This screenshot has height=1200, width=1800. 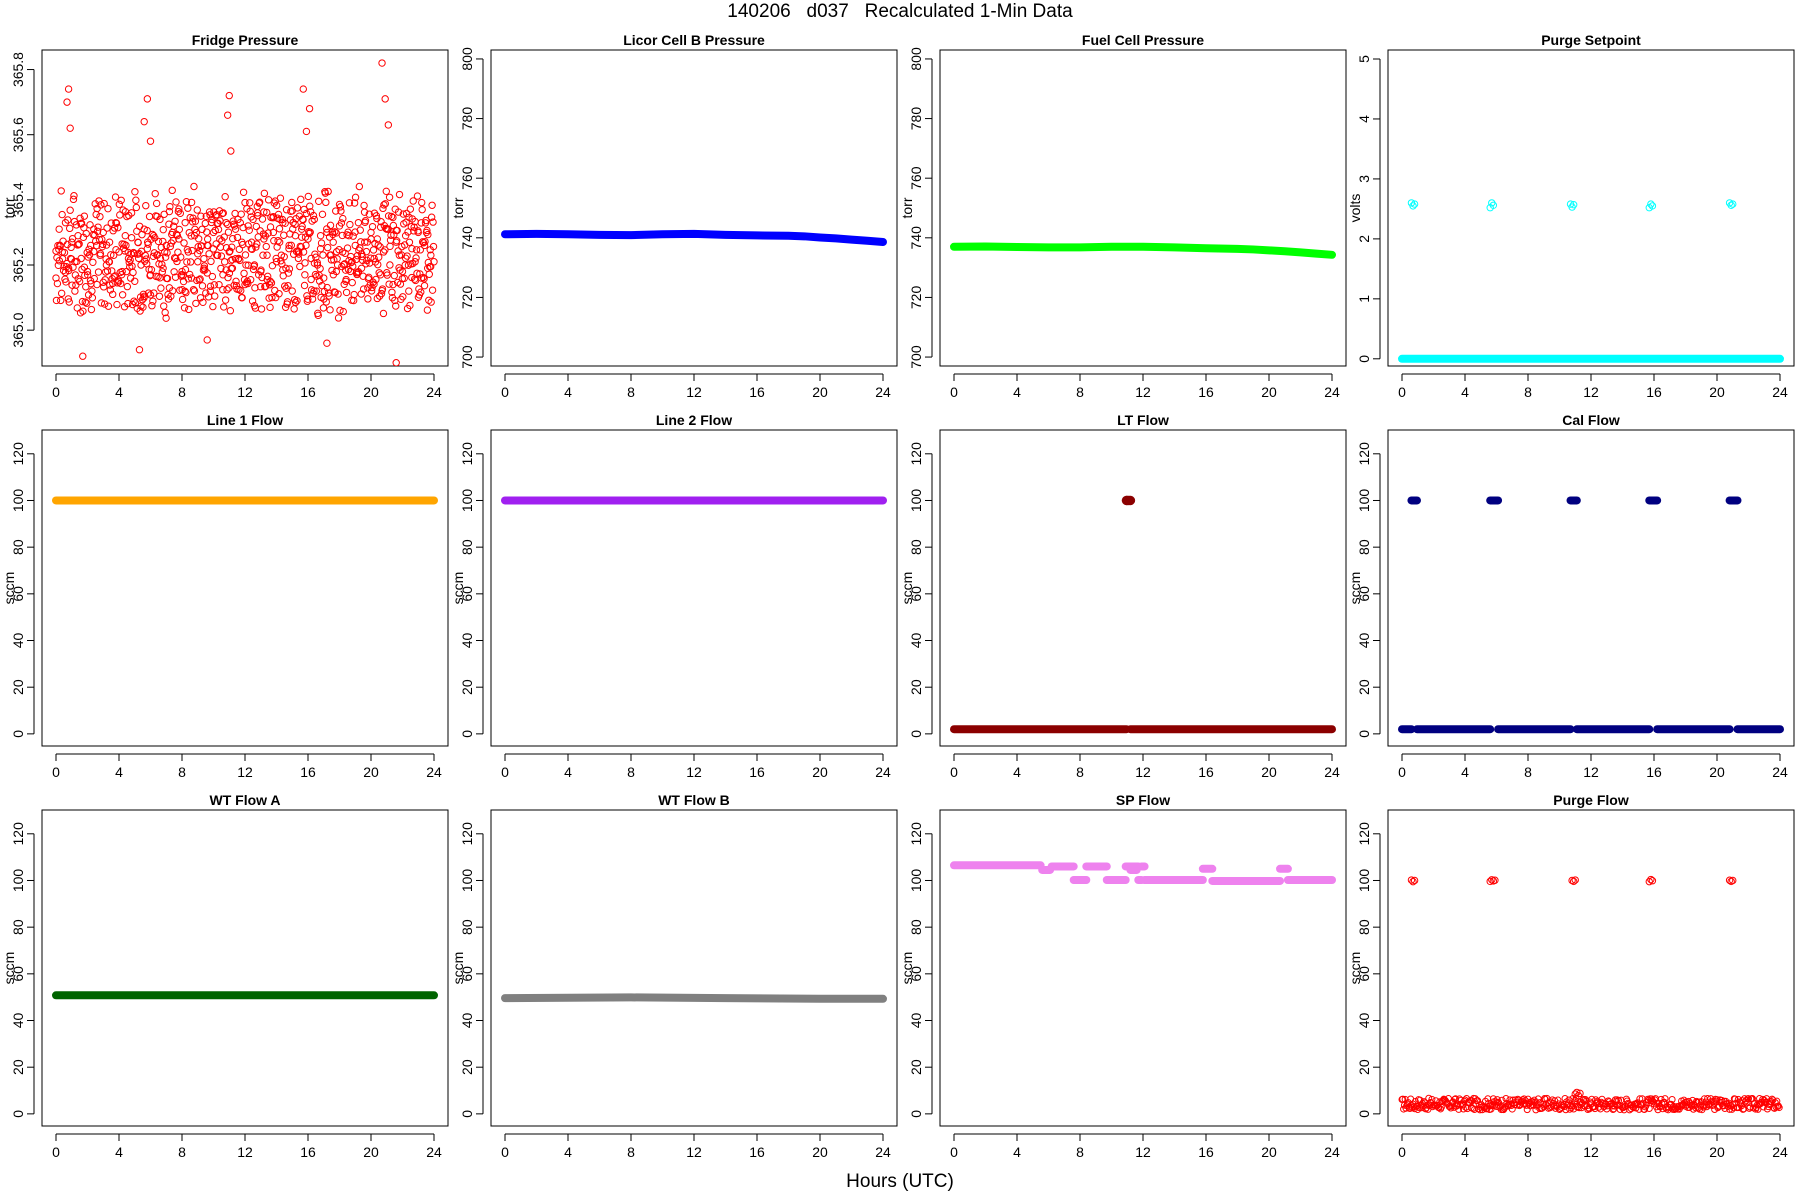 I want to click on y-tick-label: 780, so click(x=467, y=119).